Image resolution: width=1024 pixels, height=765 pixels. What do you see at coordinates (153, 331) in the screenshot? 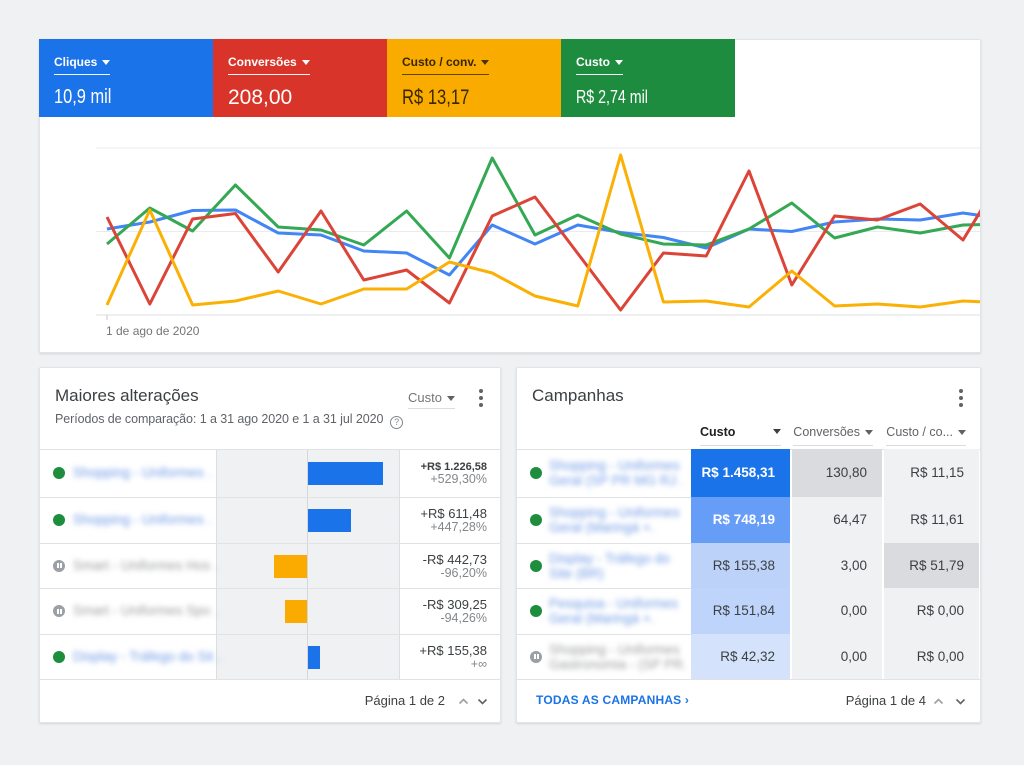
I see `svg-text: 1 de ago de 2020` at bounding box center [153, 331].